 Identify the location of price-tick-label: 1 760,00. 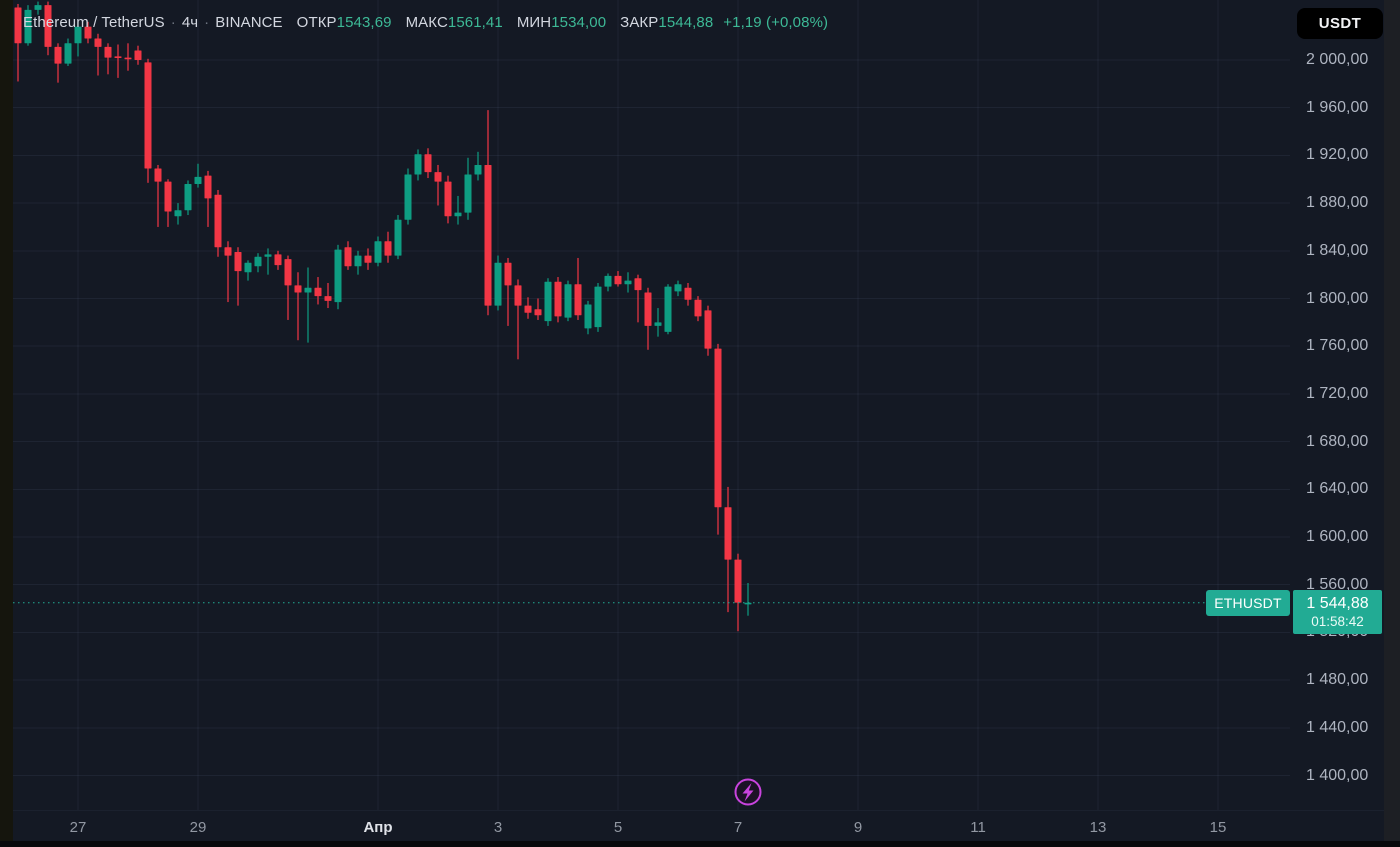
(1337, 346).